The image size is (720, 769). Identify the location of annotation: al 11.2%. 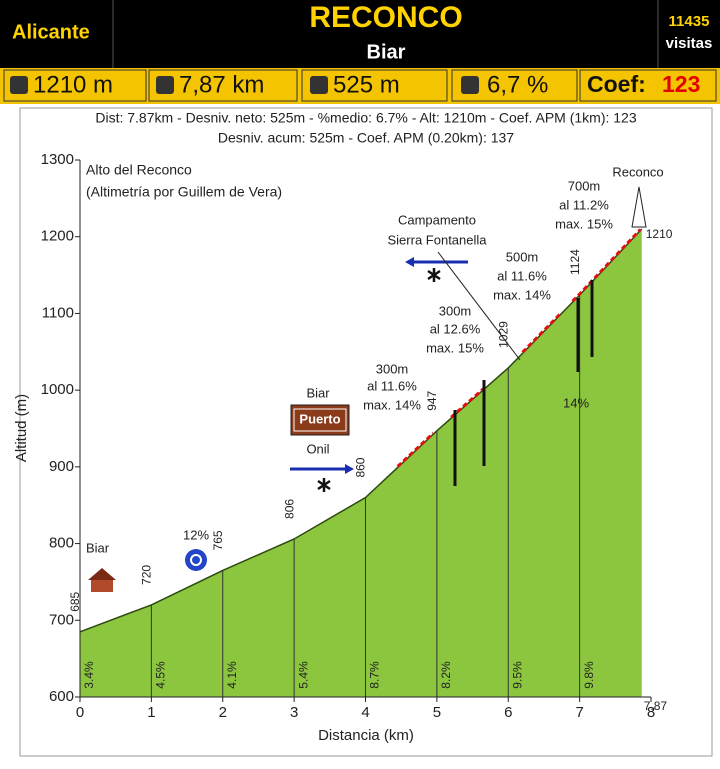
(584, 204).